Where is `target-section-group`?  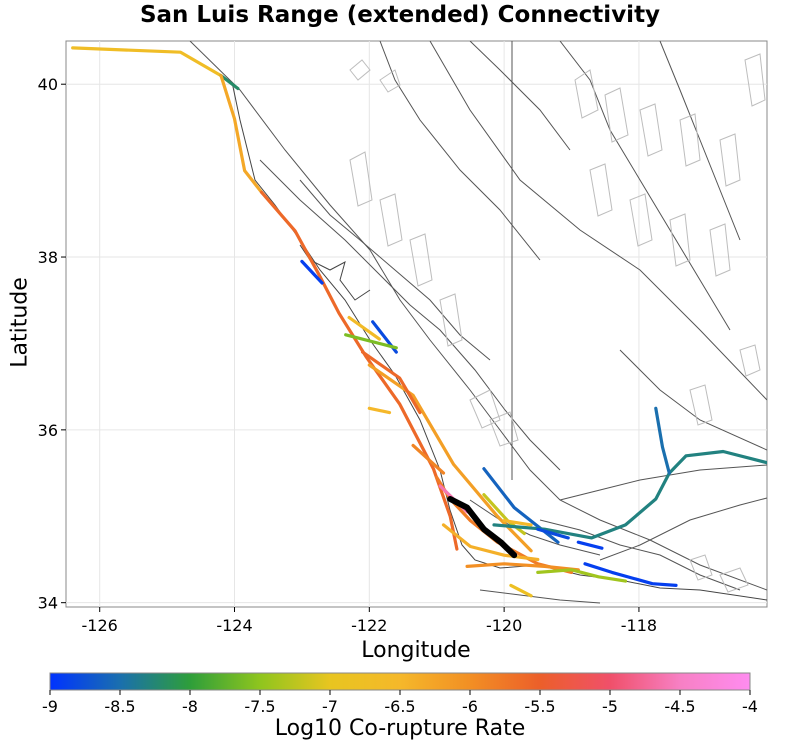 target-section-group is located at coordinates (482, 527).